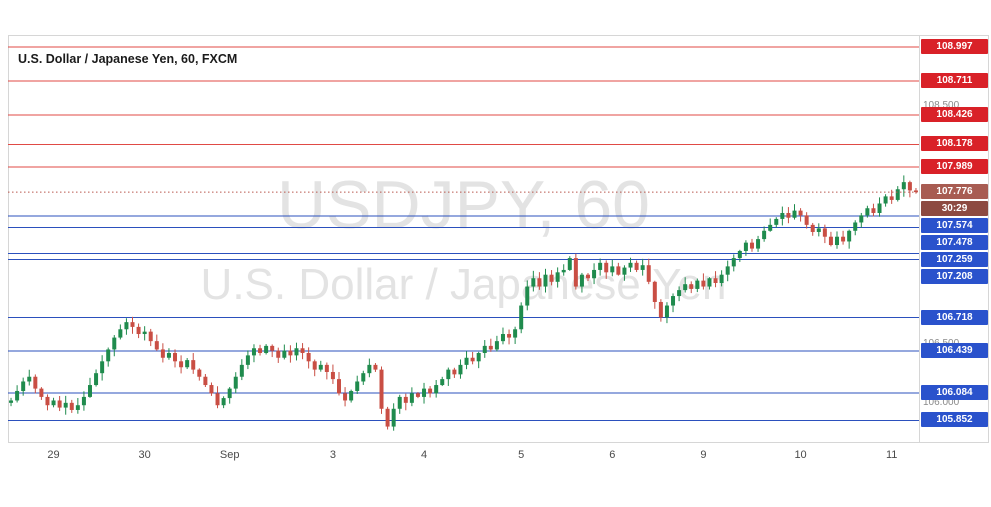 The width and height of the screenshot is (991, 507). I want to click on resistance-price-badge: 108.178, so click(954, 144).